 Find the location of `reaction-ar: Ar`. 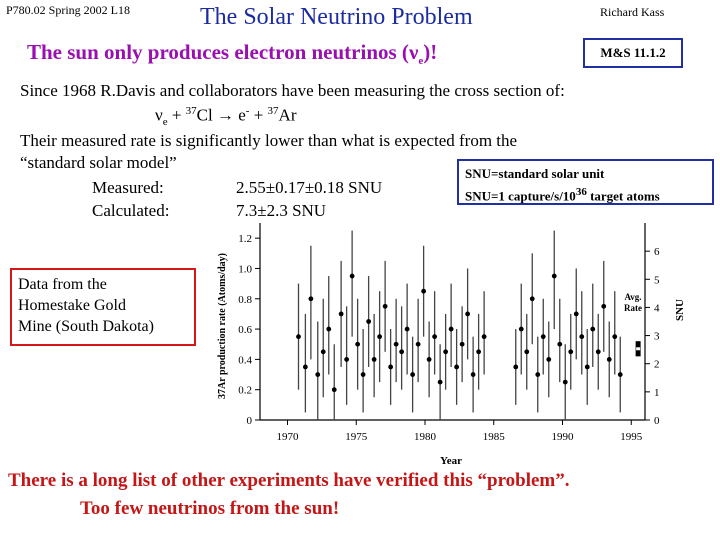

reaction-ar: Ar is located at coordinates (287, 115).